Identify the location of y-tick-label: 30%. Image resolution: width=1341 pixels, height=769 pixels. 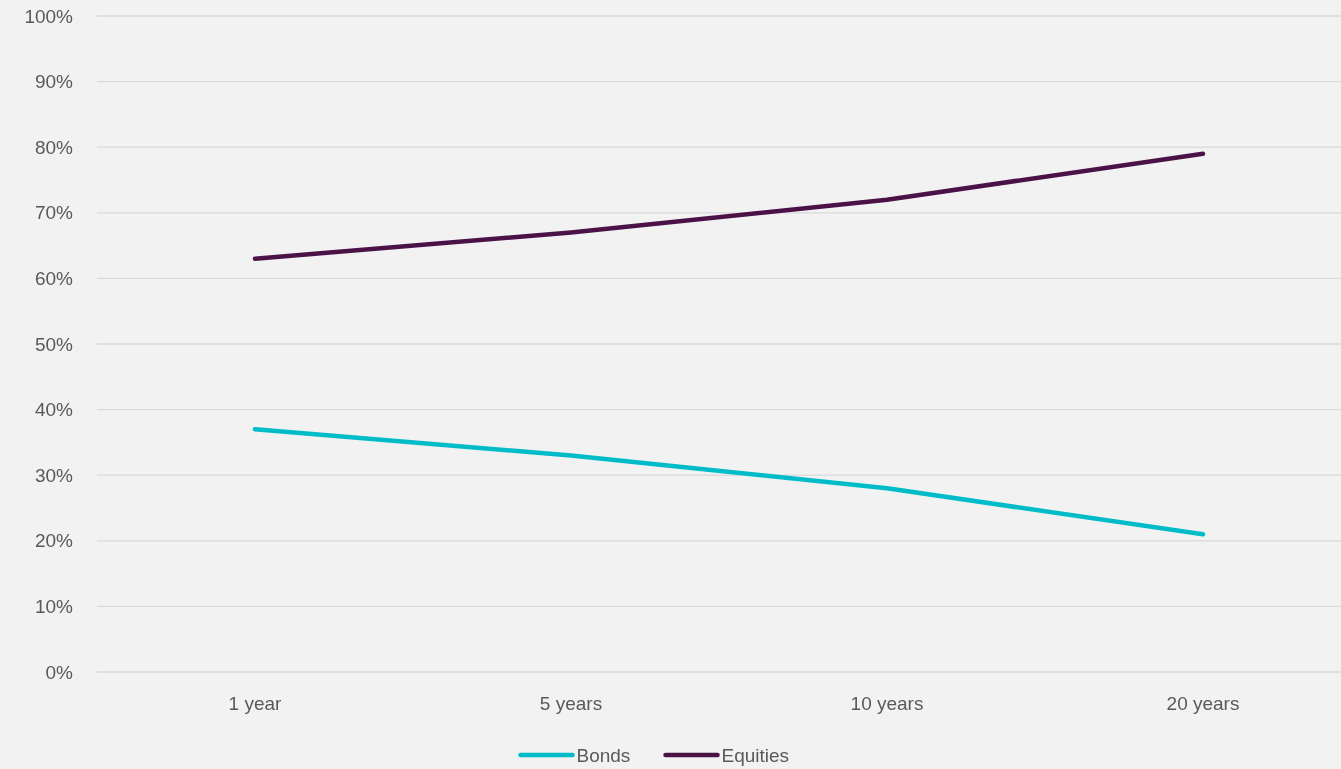
(54, 475).